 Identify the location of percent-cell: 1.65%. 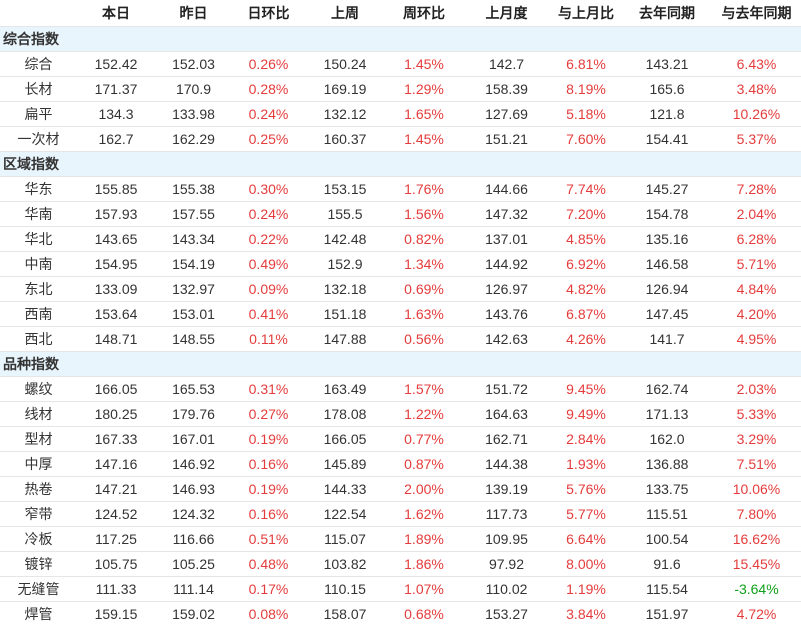
(424, 114).